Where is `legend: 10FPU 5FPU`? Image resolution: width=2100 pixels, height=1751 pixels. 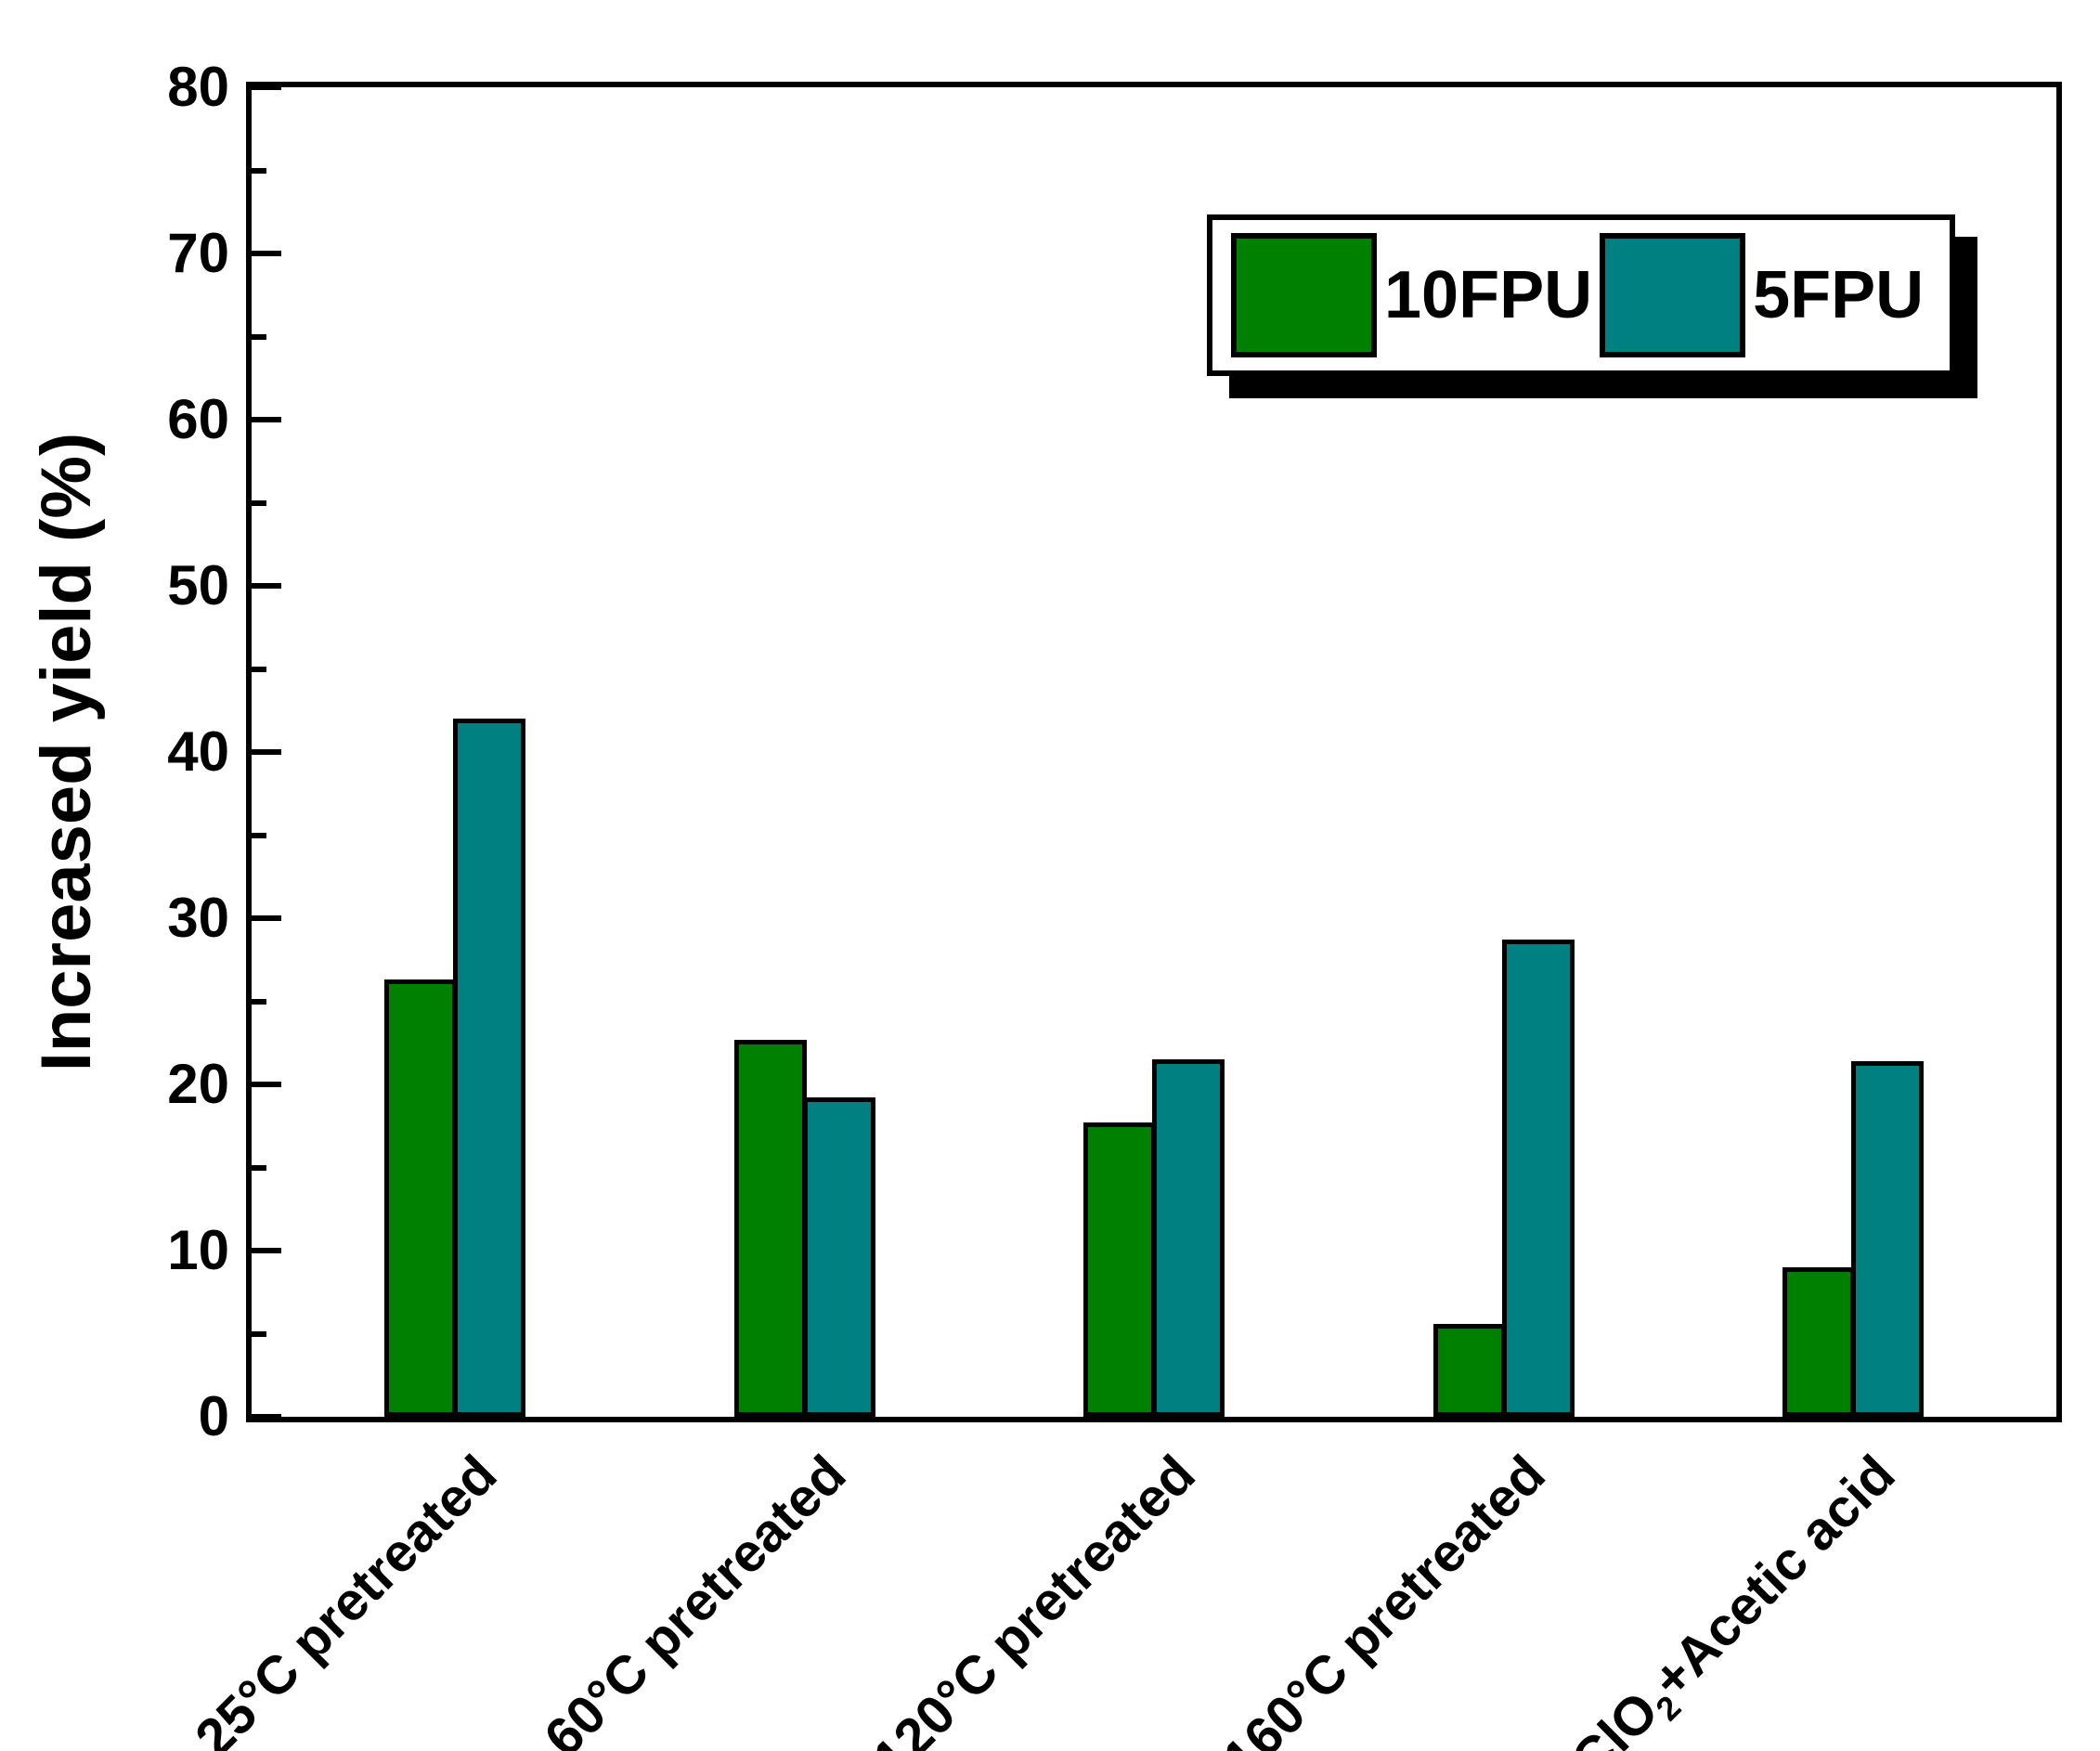
legend: 10FPU 5FPU is located at coordinates (1581, 295).